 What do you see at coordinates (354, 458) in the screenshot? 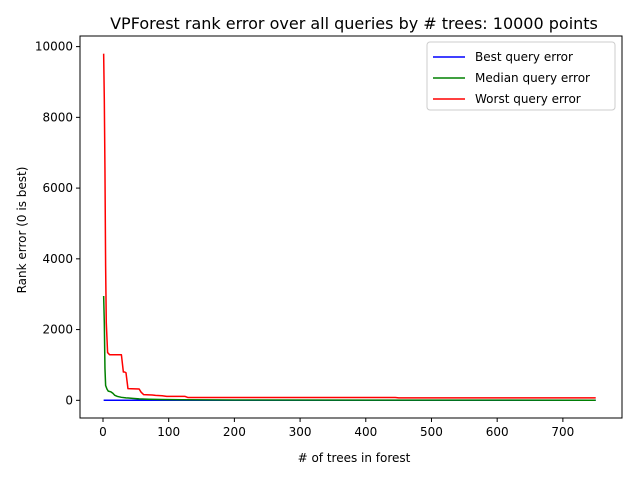
I see `x-axis-label: # of trees in forest` at bounding box center [354, 458].